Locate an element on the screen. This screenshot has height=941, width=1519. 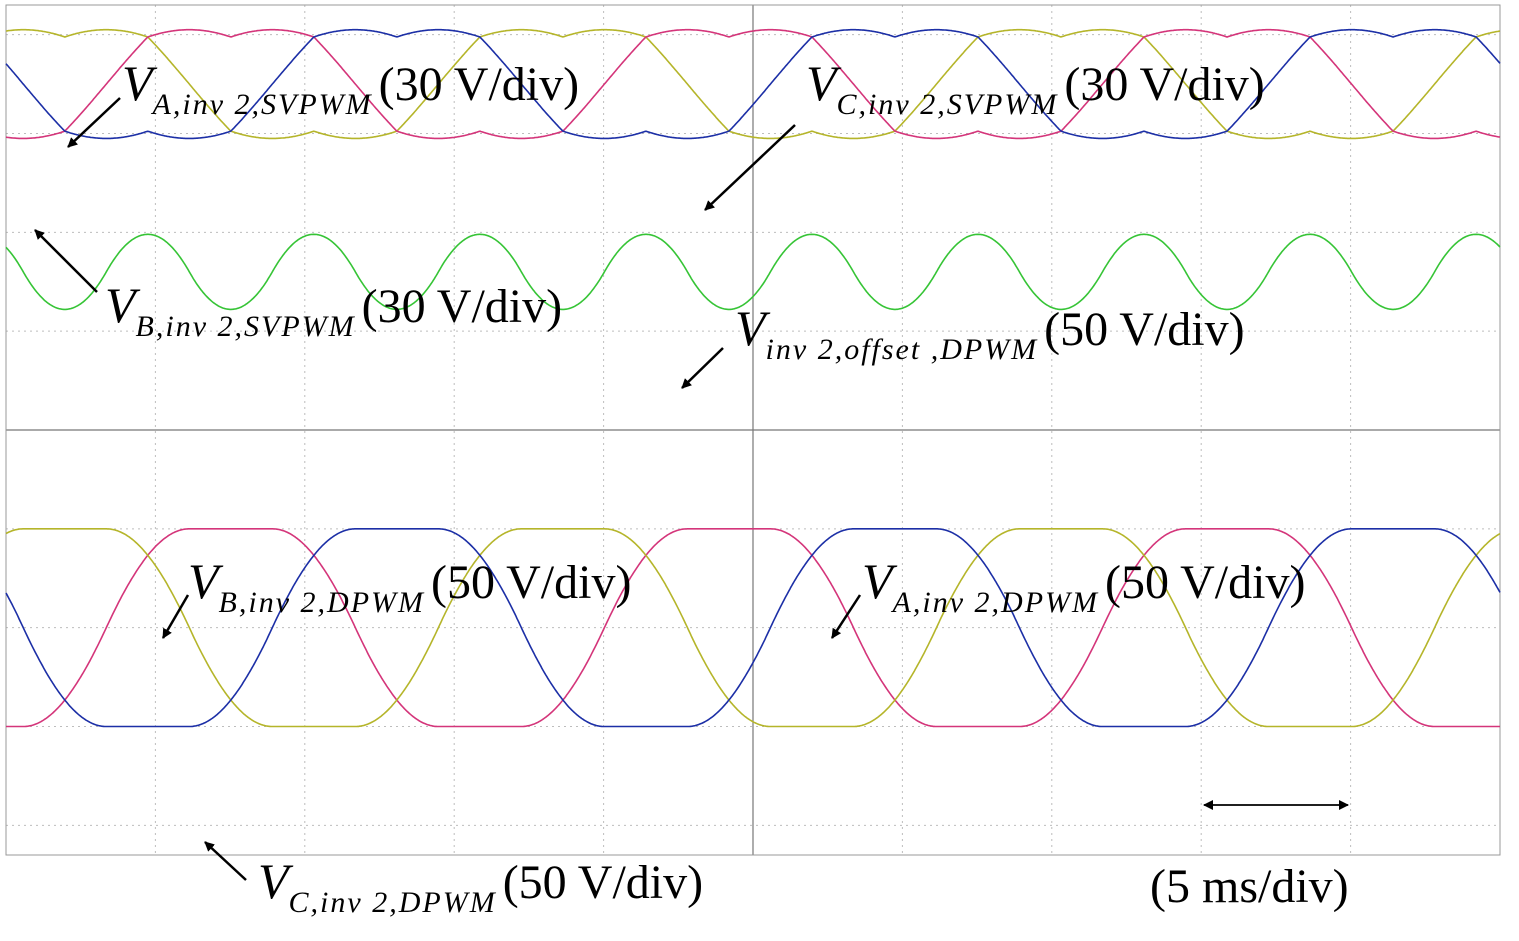
series-label-vc_svpwm: VC,inv 2,SVPWM (30 V/div) is located at coordinates (1035, 88).